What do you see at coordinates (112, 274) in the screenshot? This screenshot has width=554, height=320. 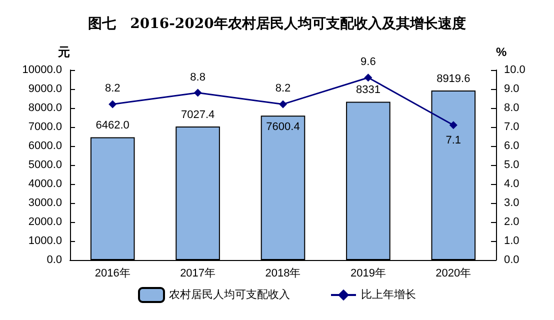 I see `x-tick-label: 2016年` at bounding box center [112, 274].